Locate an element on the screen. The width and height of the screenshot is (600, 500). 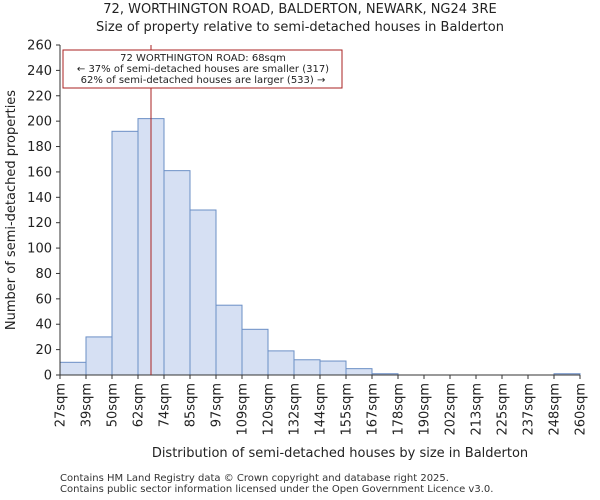
x-tick-label: 62sqm is located at coordinates (139, 405).